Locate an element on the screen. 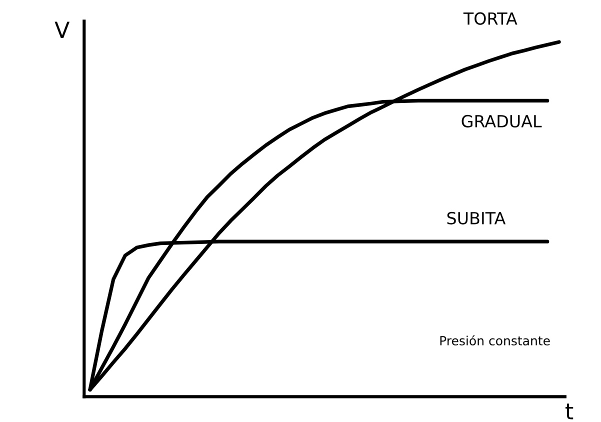 The image size is (601, 422). series-label: GRADUAL is located at coordinates (502, 121).